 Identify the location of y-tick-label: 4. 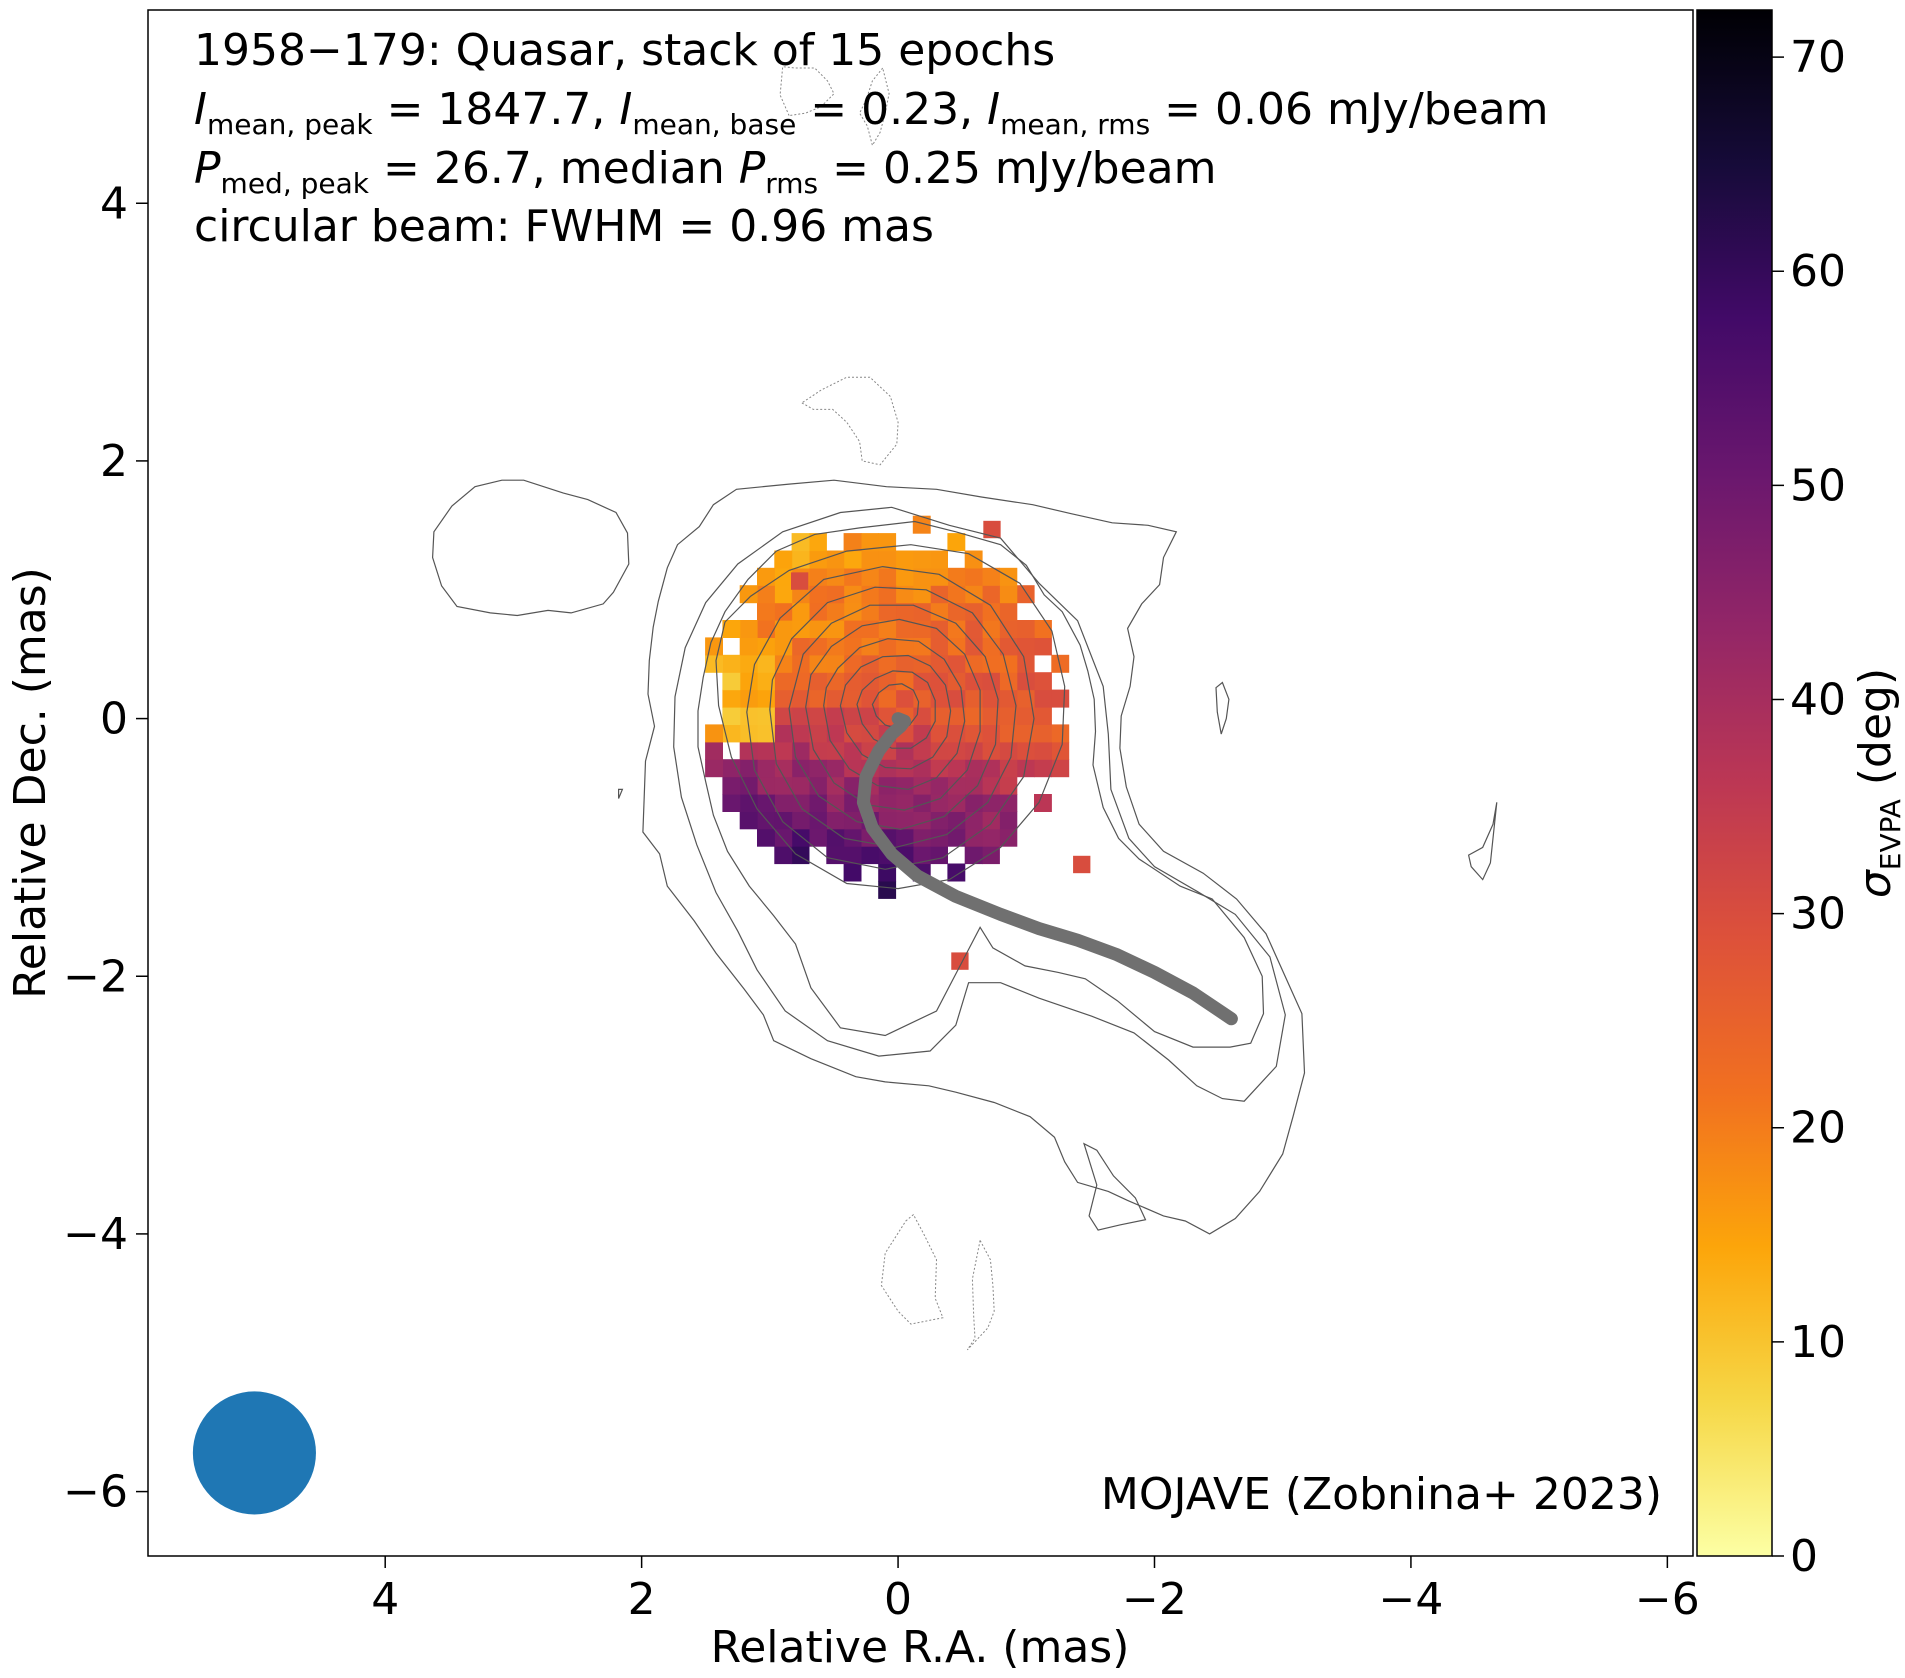
(114, 203).